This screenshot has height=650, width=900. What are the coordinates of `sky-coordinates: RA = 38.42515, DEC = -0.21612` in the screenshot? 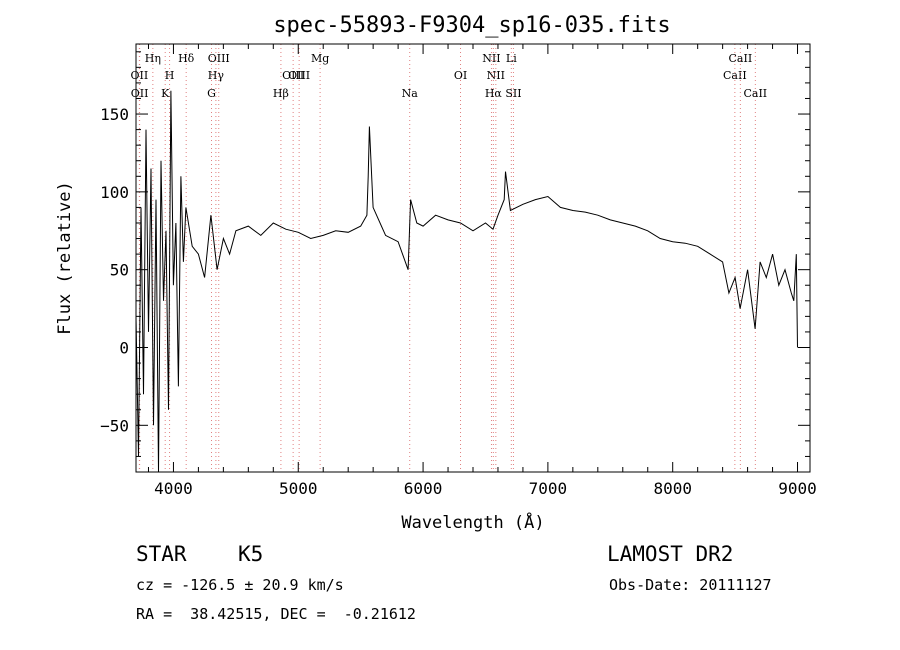 It's located at (276, 614).